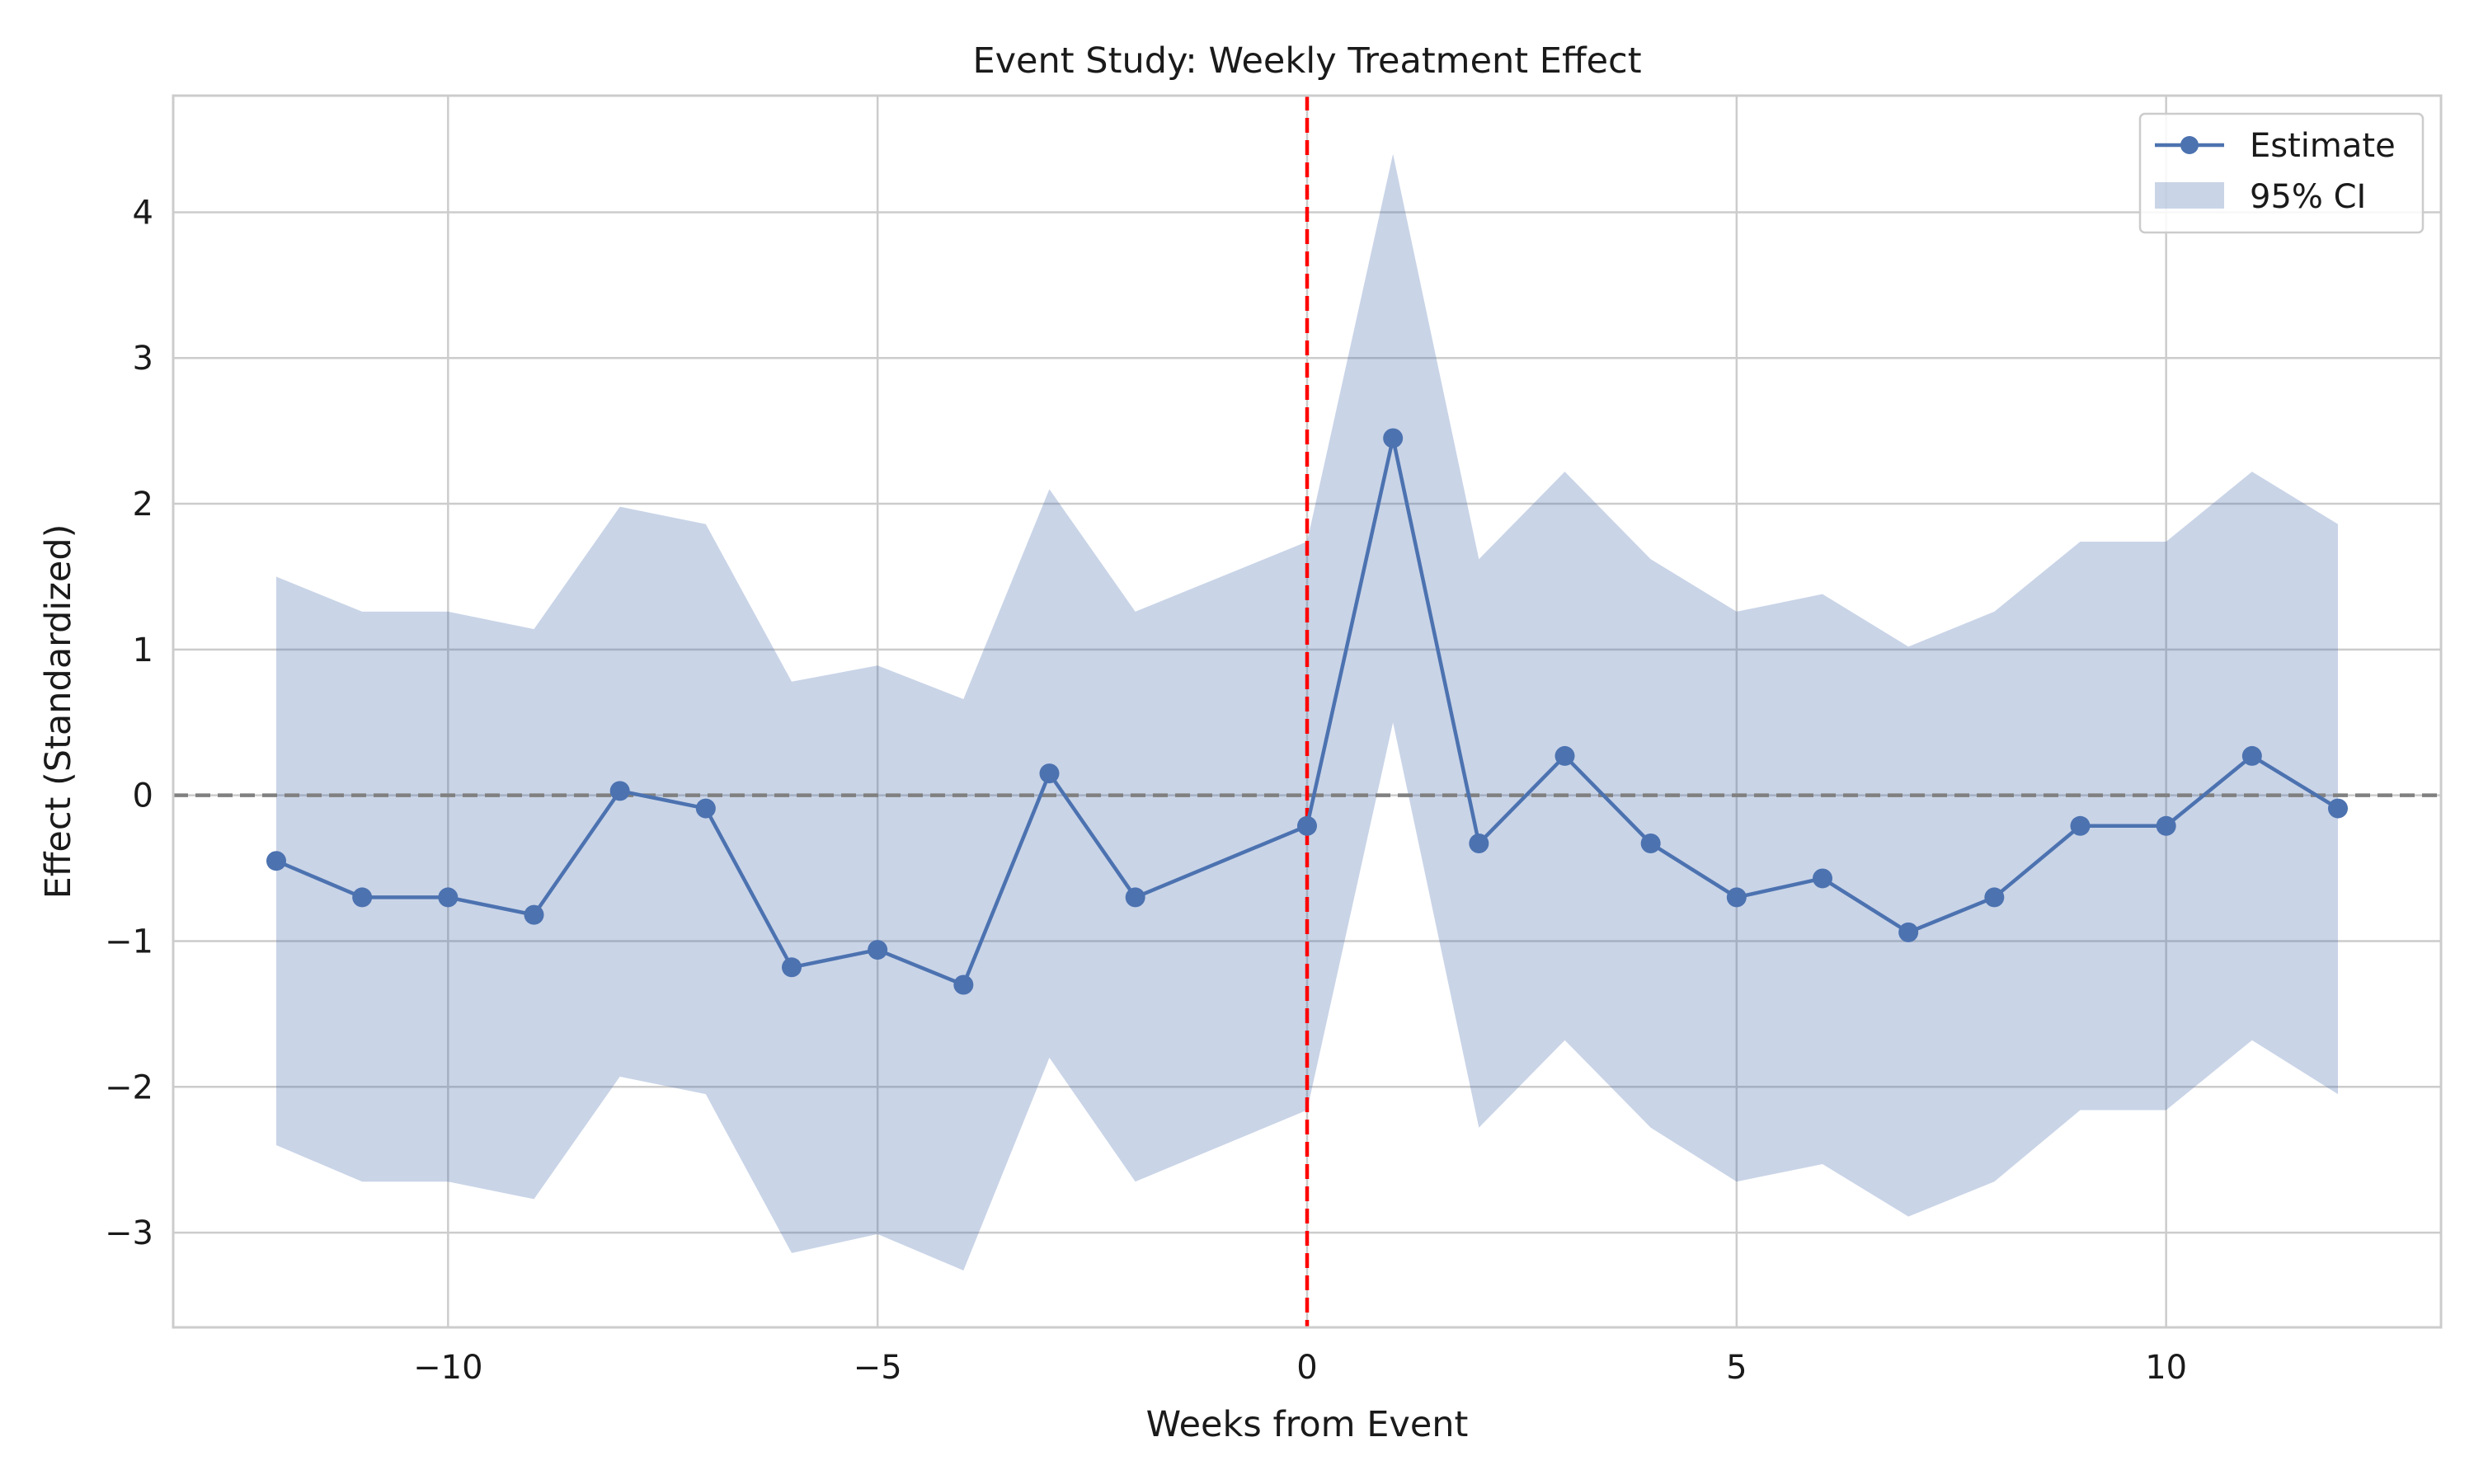 This screenshot has height=1484, width=2474. Describe the element at coordinates (58, 711) in the screenshot. I see `y-axis-label: Effect (Standardized)` at that location.